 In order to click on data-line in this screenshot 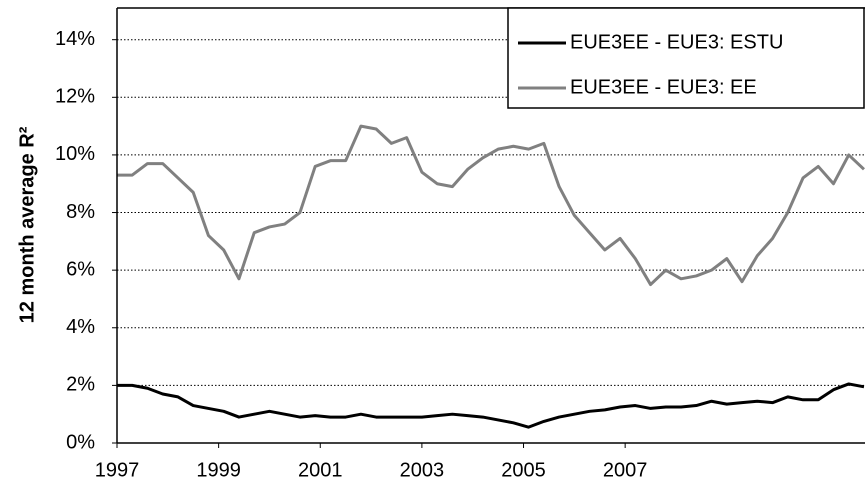, I will do `click(491, 405)`.